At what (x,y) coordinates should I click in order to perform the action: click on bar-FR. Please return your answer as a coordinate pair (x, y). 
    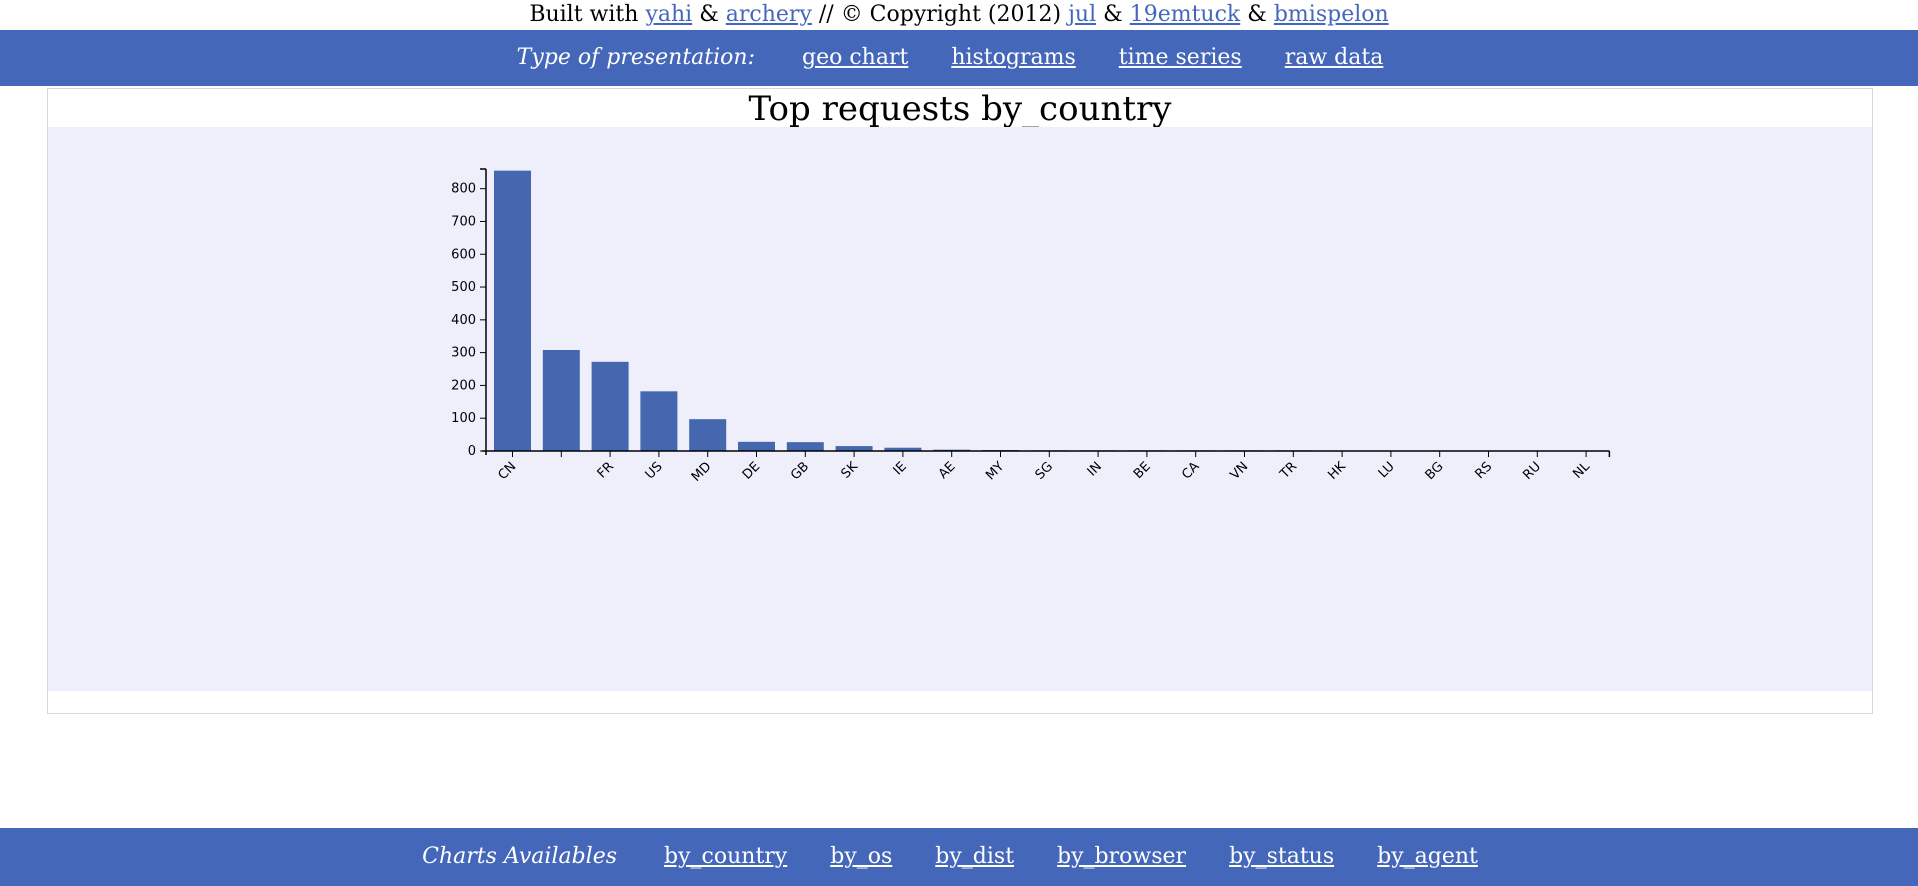
    Looking at the image, I should click on (610, 406).